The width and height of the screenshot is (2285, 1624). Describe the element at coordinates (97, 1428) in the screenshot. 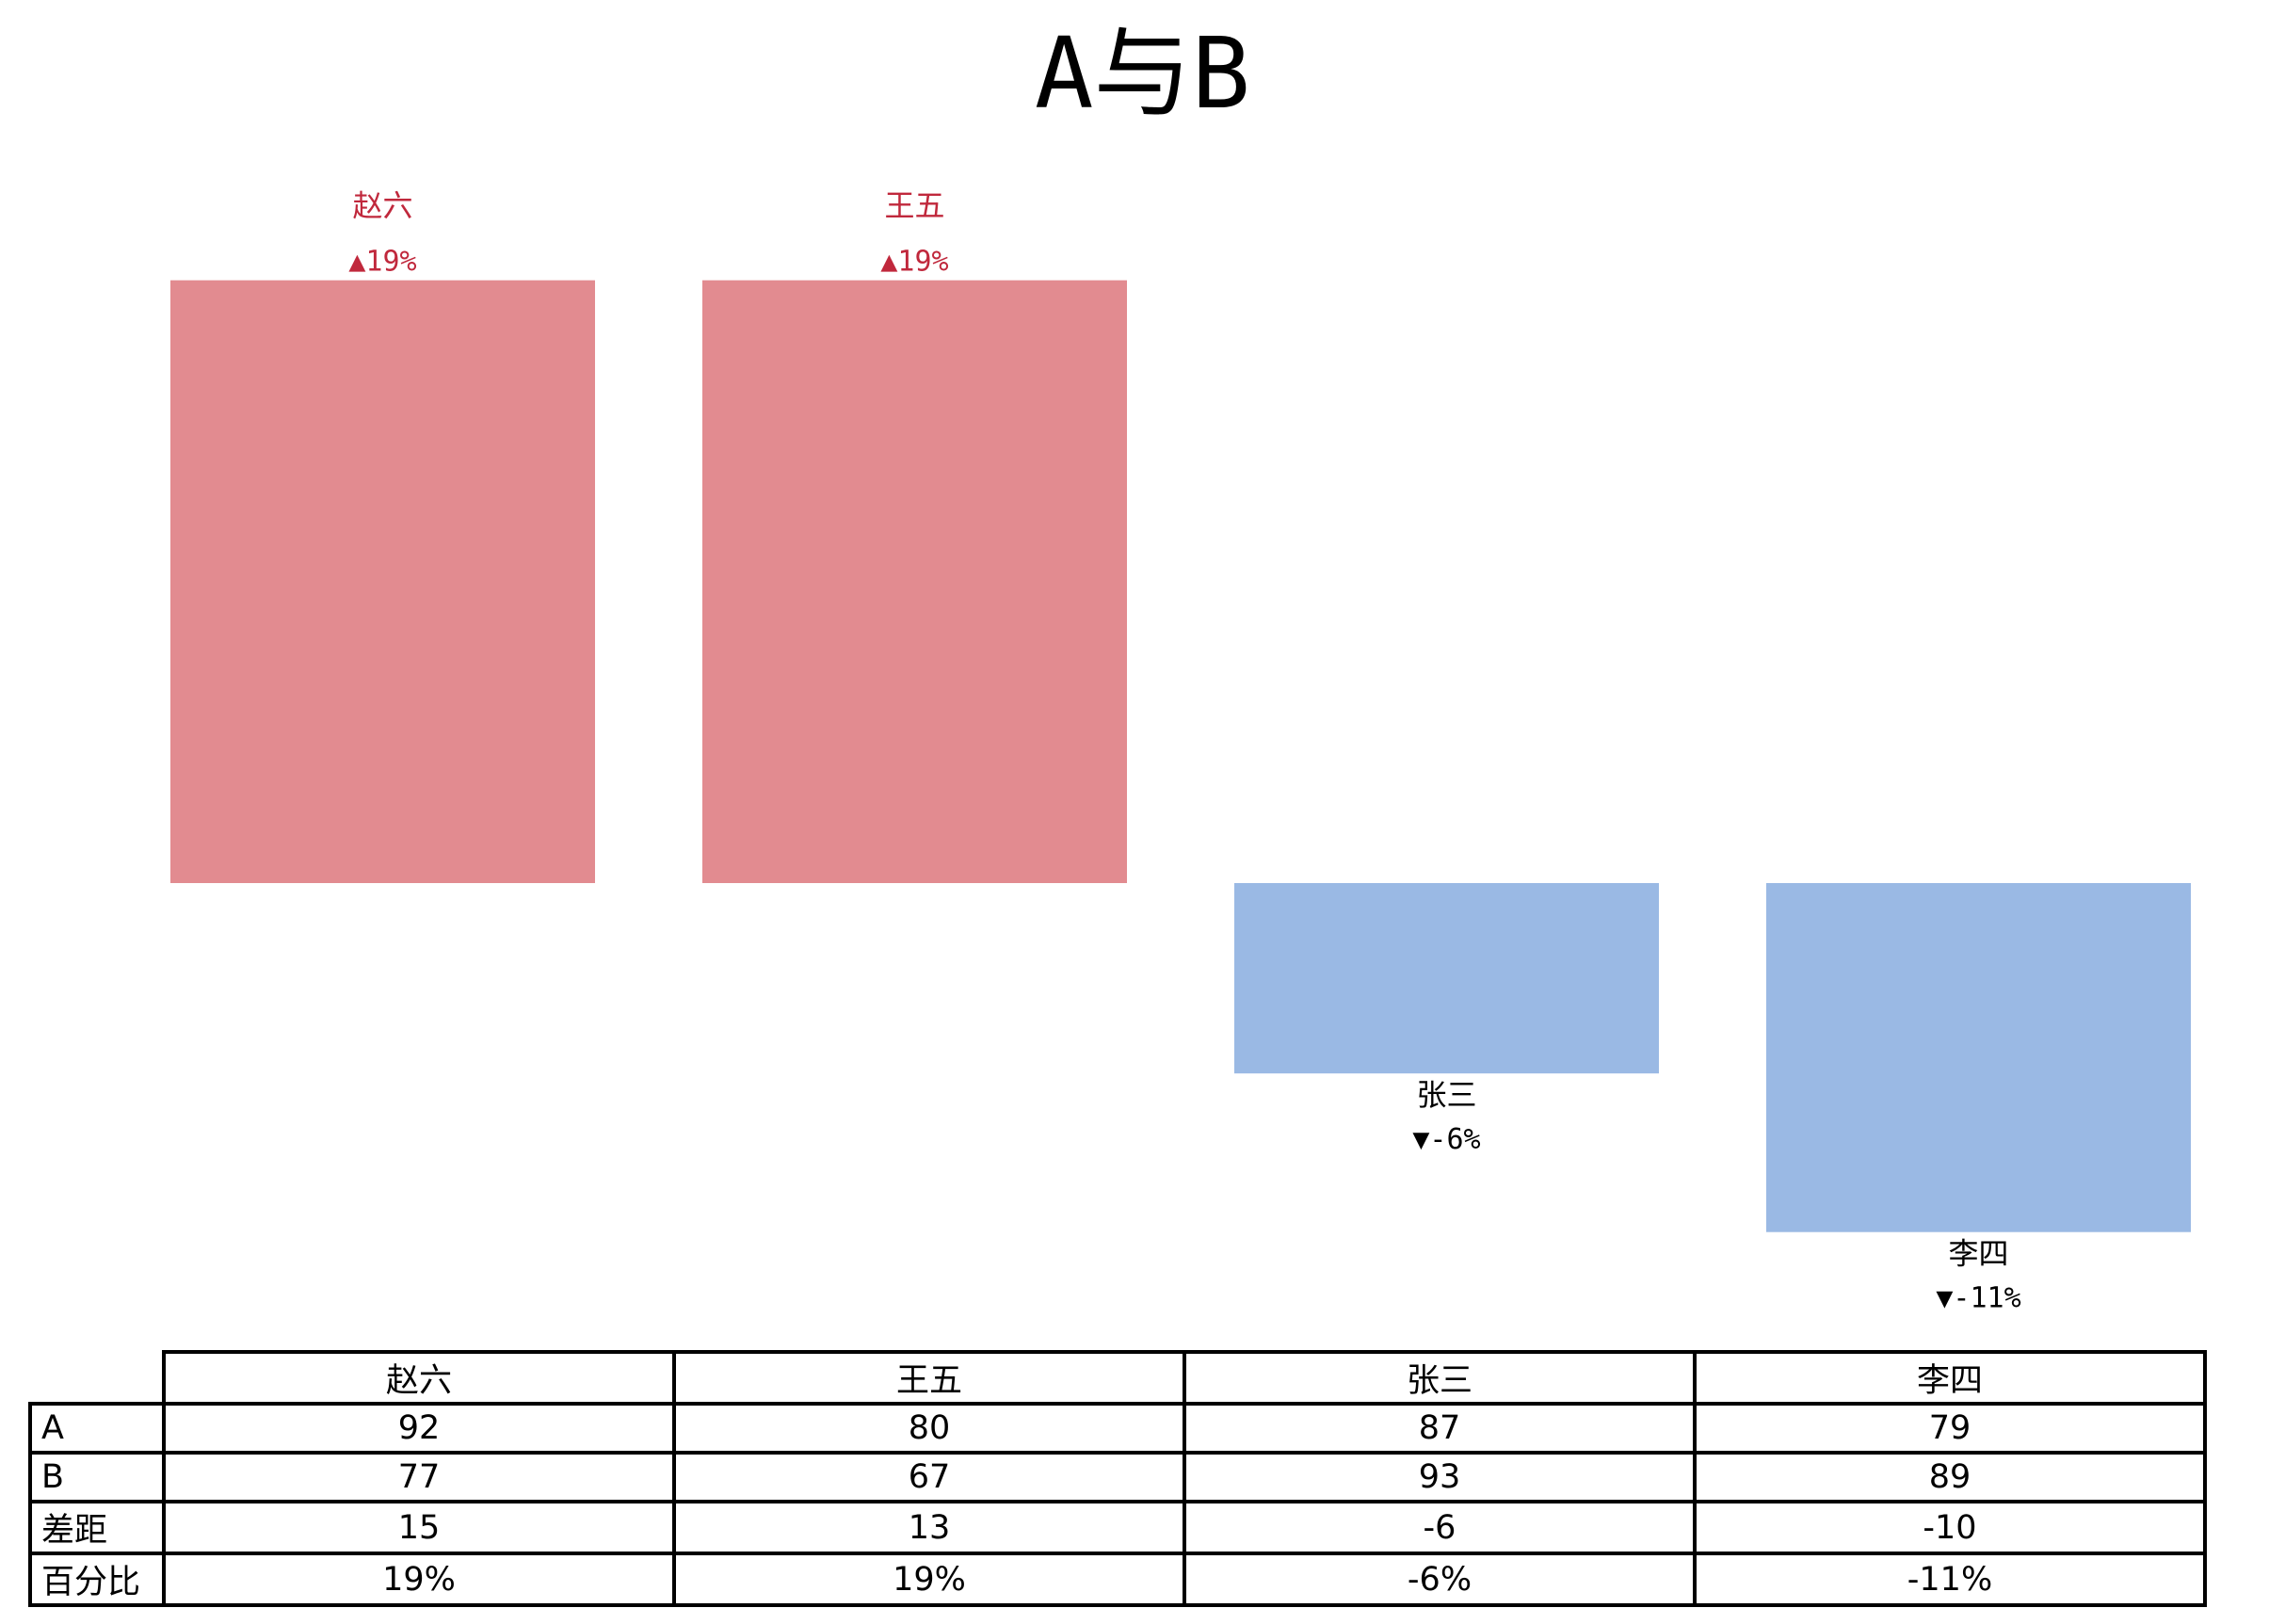

I see `table-row-label: A` at that location.